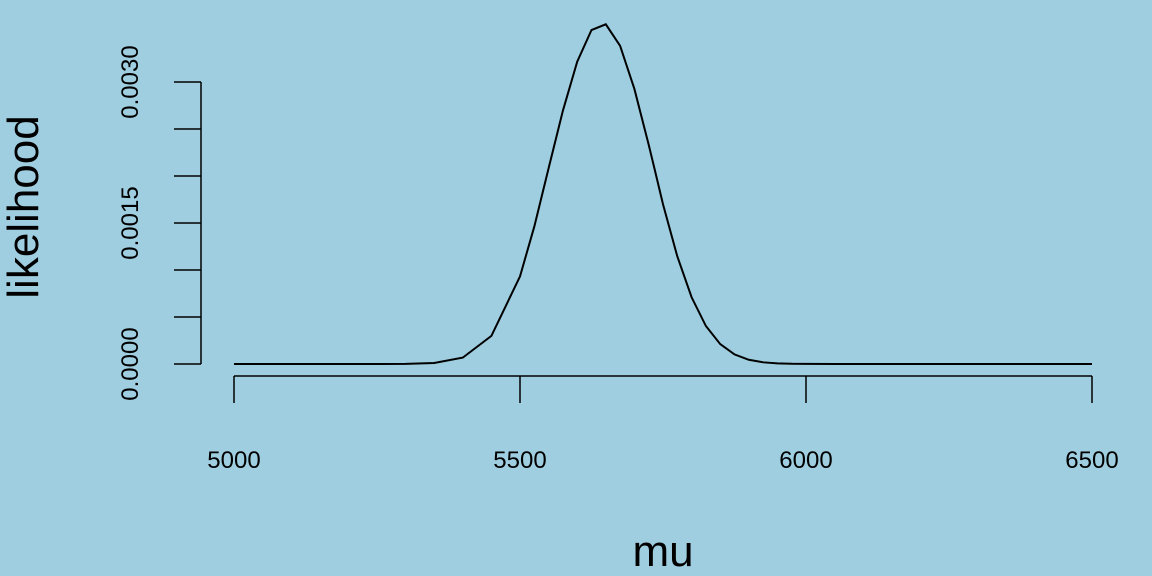 This screenshot has width=1152, height=576. What do you see at coordinates (24, 206) in the screenshot?
I see `y-axis-title: likelihood` at bounding box center [24, 206].